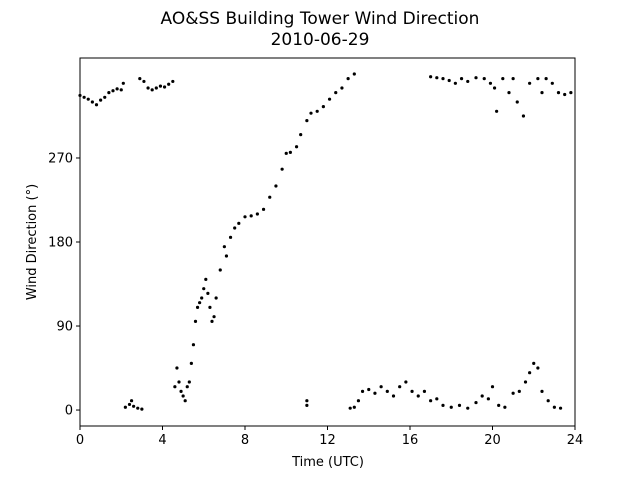  Describe the element at coordinates (60, 243) in the screenshot. I see `y-tick-label: 180` at that location.